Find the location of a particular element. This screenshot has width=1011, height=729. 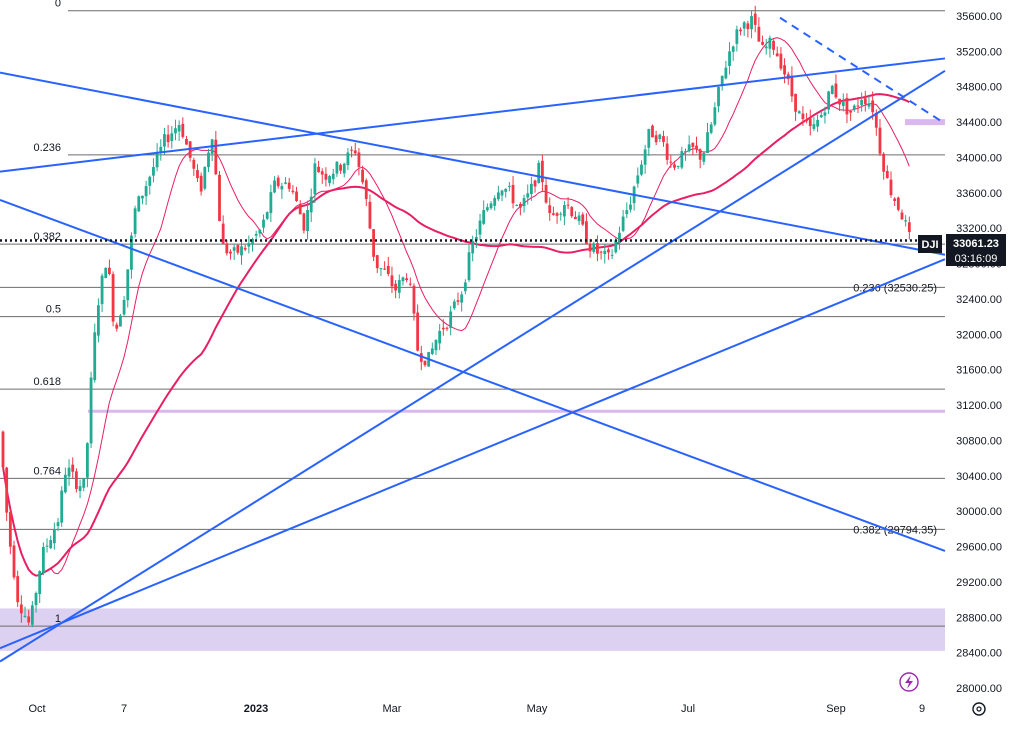

y-tick-label: 34800.00 is located at coordinates (979, 88).